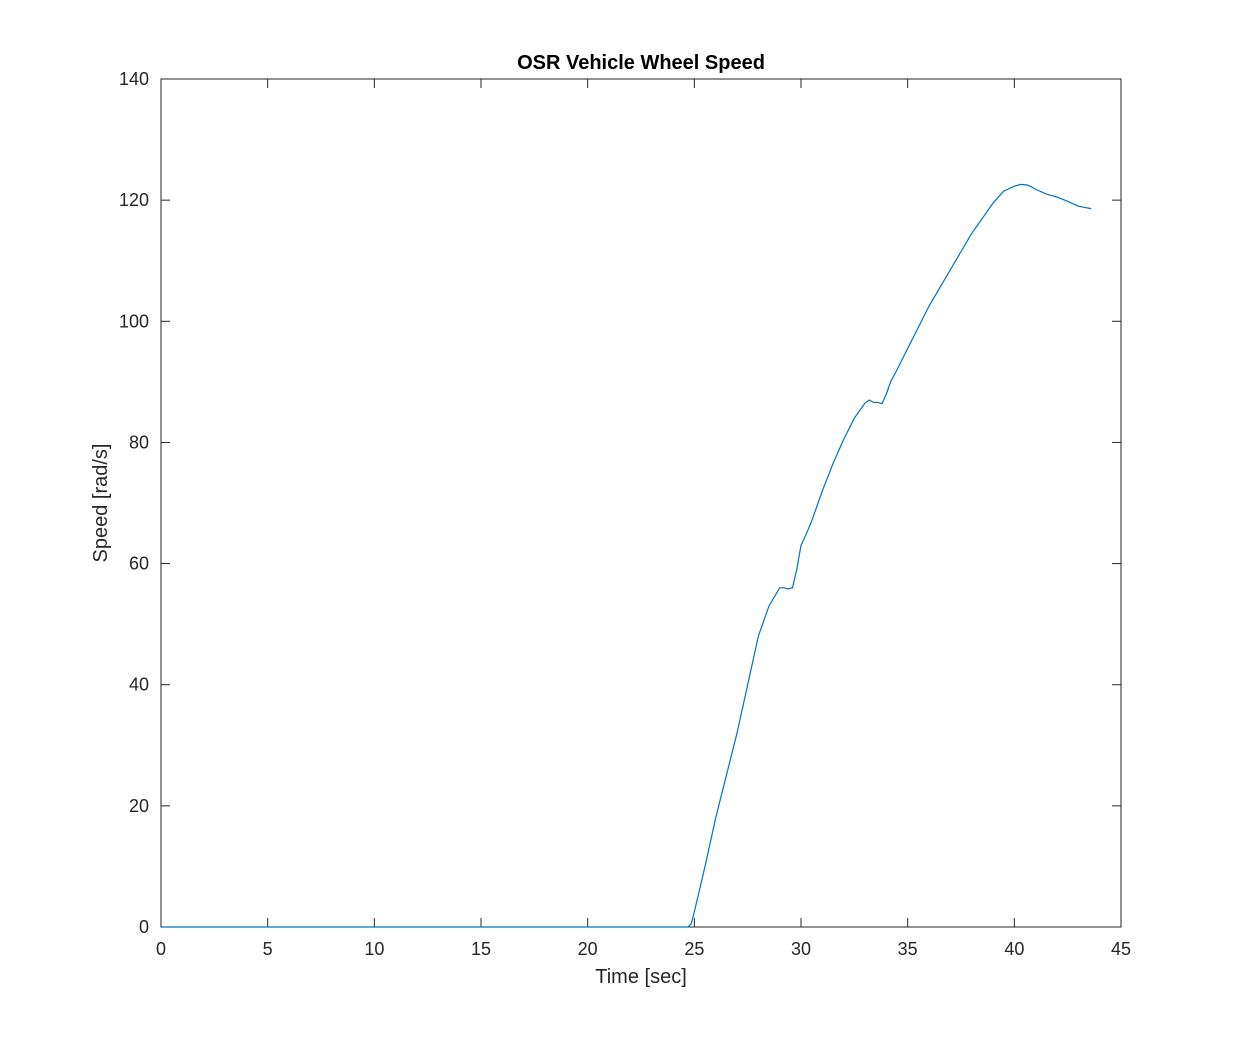 The height and width of the screenshot is (1042, 1240). I want to click on y-tick-label: 20, so click(139, 806).